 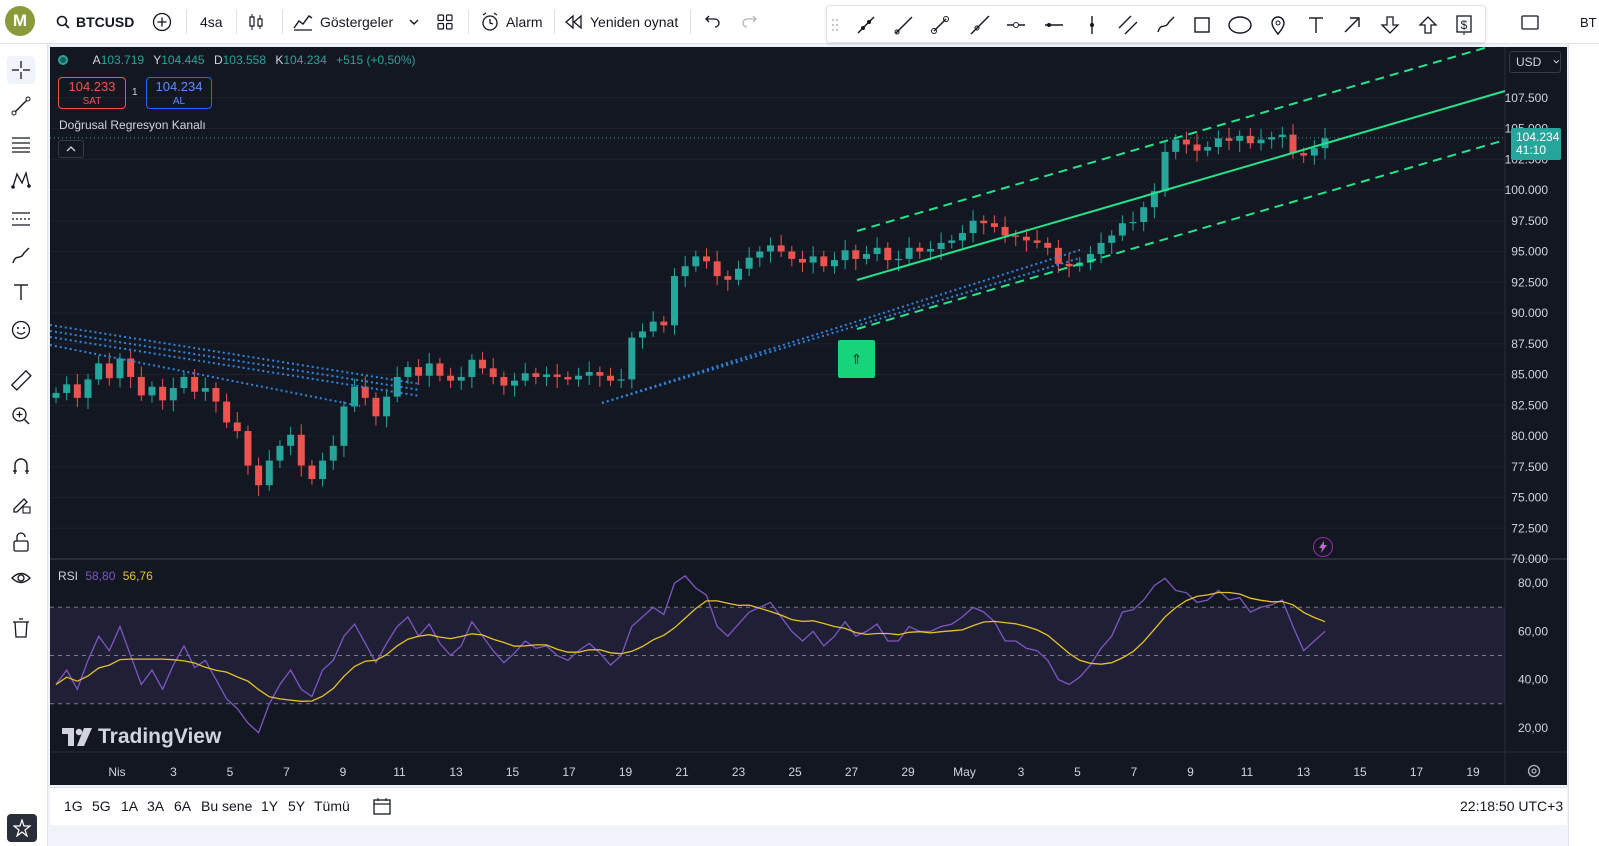 I want to click on user-avatar: M, so click(x=20, y=21).